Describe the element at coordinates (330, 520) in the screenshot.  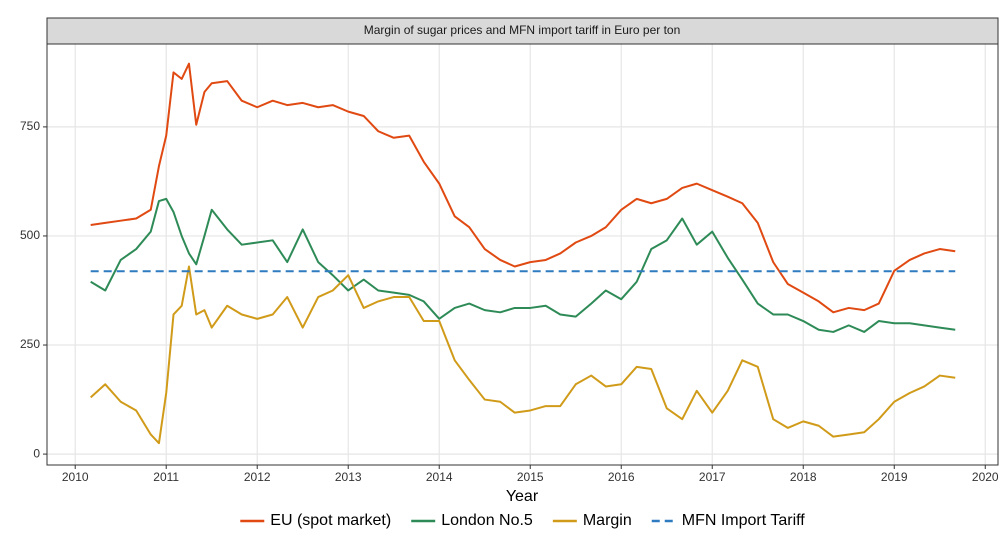
I see `legend-label: EU (spot market)` at that location.